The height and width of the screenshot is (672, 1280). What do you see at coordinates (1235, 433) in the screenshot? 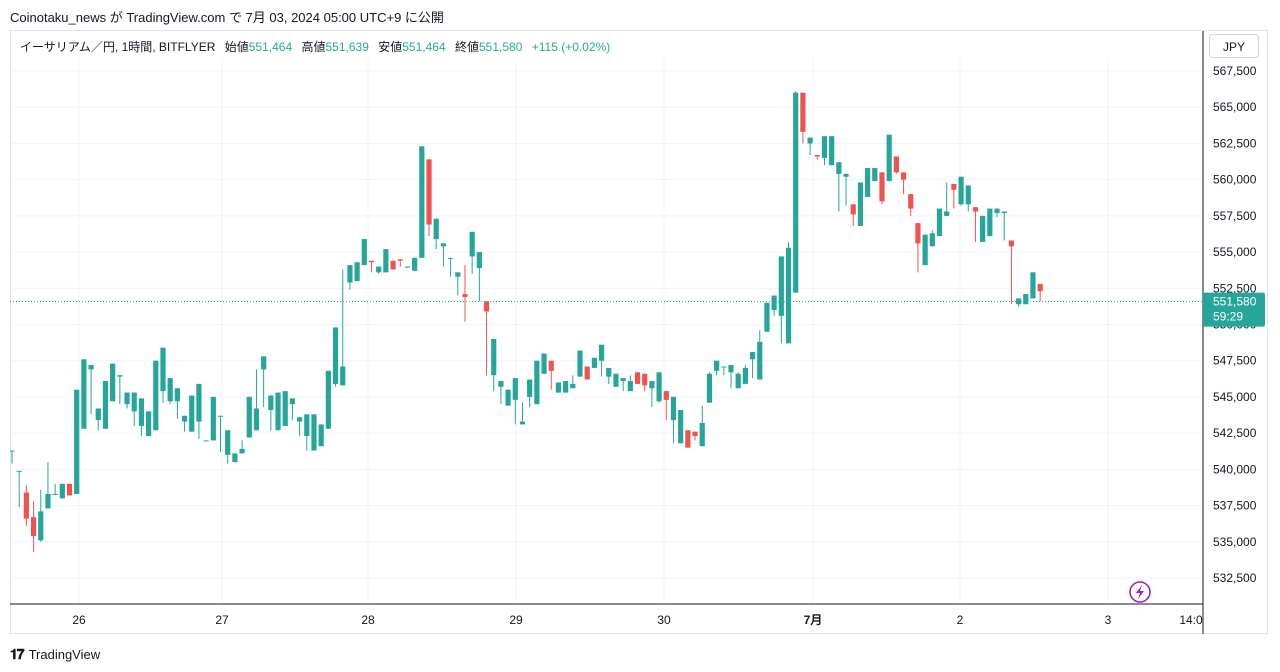
I see `y-tick-label: 542,500` at bounding box center [1235, 433].